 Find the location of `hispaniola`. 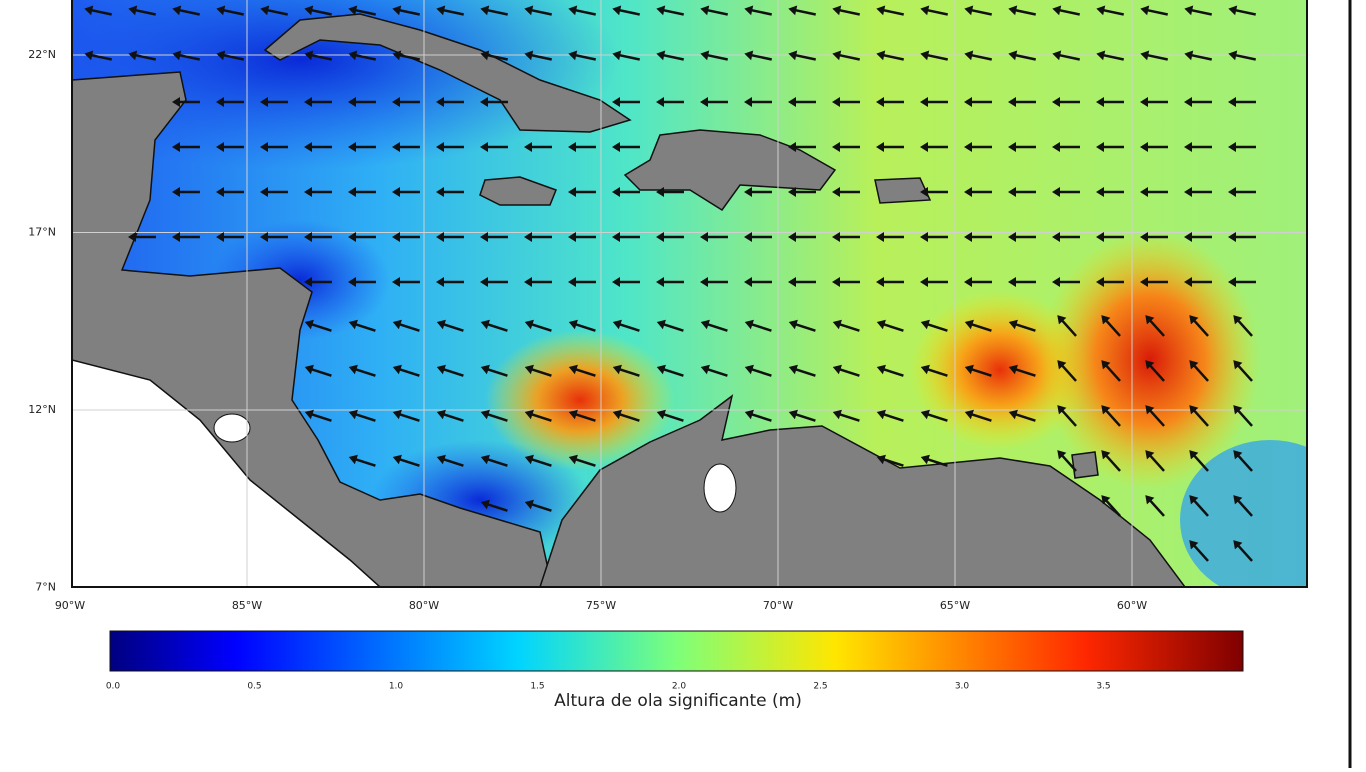

hispaniola is located at coordinates (730, 170).